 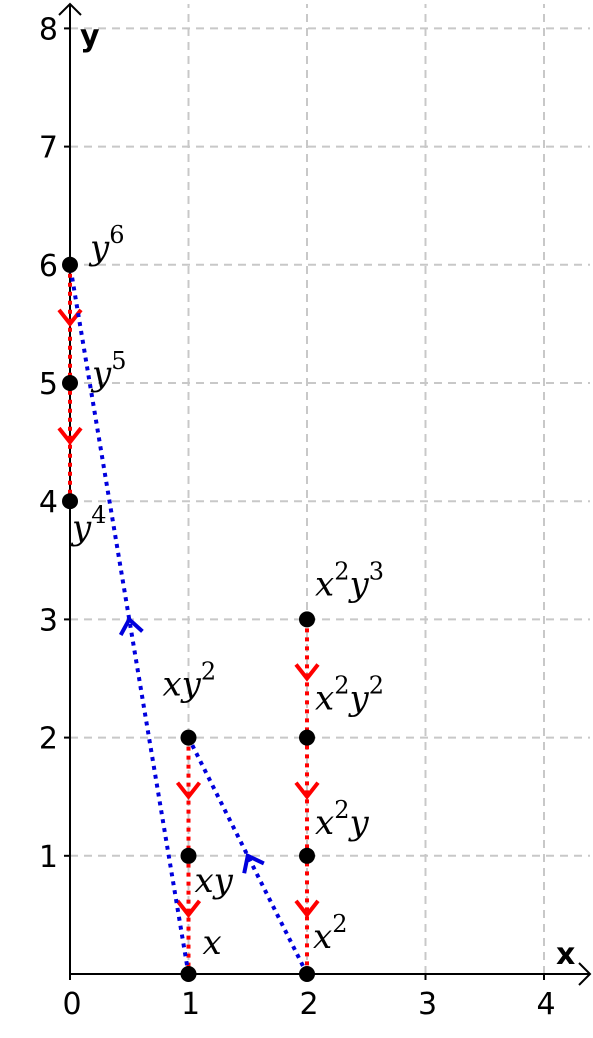 I want to click on x-tick-label-2: 2, so click(x=308, y=1004).